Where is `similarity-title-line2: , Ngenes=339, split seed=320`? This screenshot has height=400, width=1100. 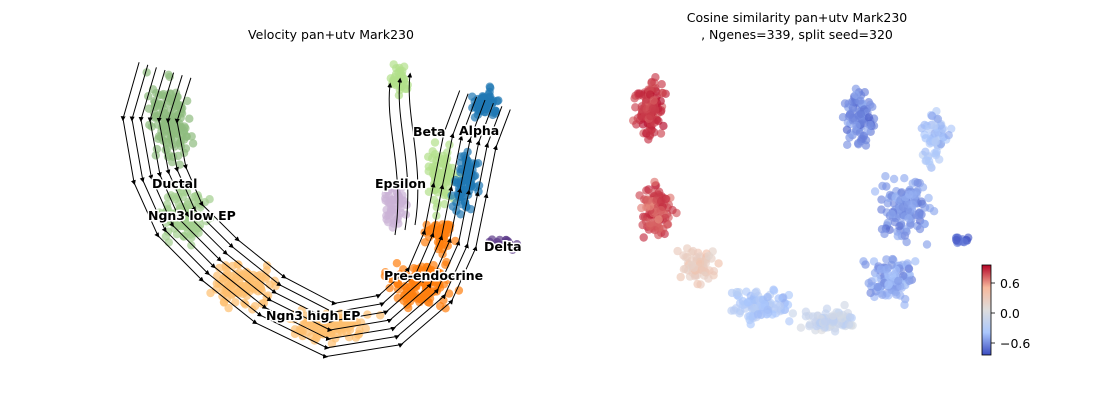
similarity-title-line2: , Ngenes=339, split seed=320 is located at coordinates (797, 34).